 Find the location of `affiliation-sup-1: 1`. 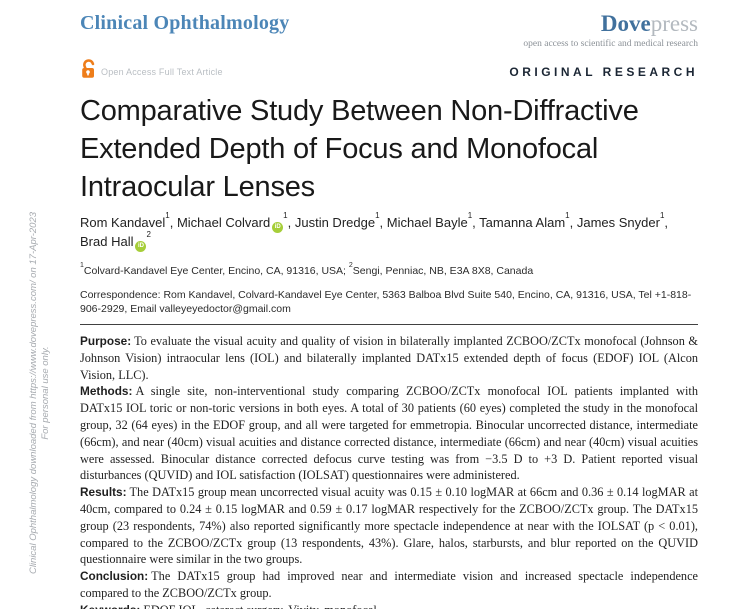

affiliation-sup-1: 1 is located at coordinates (82, 265).